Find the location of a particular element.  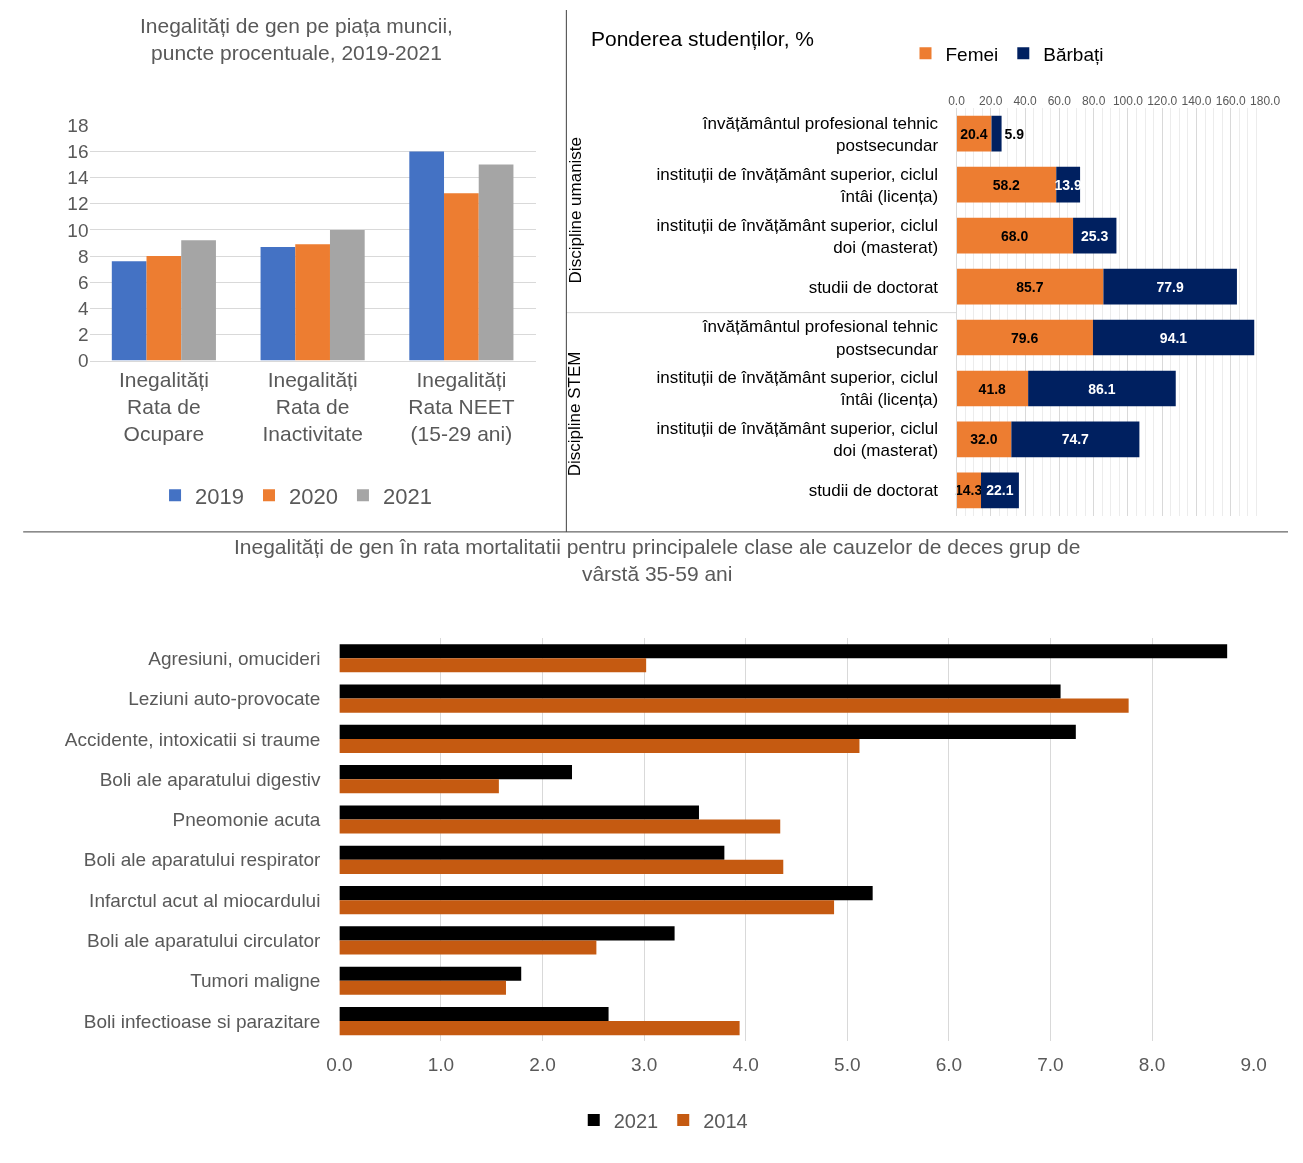

data-label: 85.7 is located at coordinates (1030, 286).